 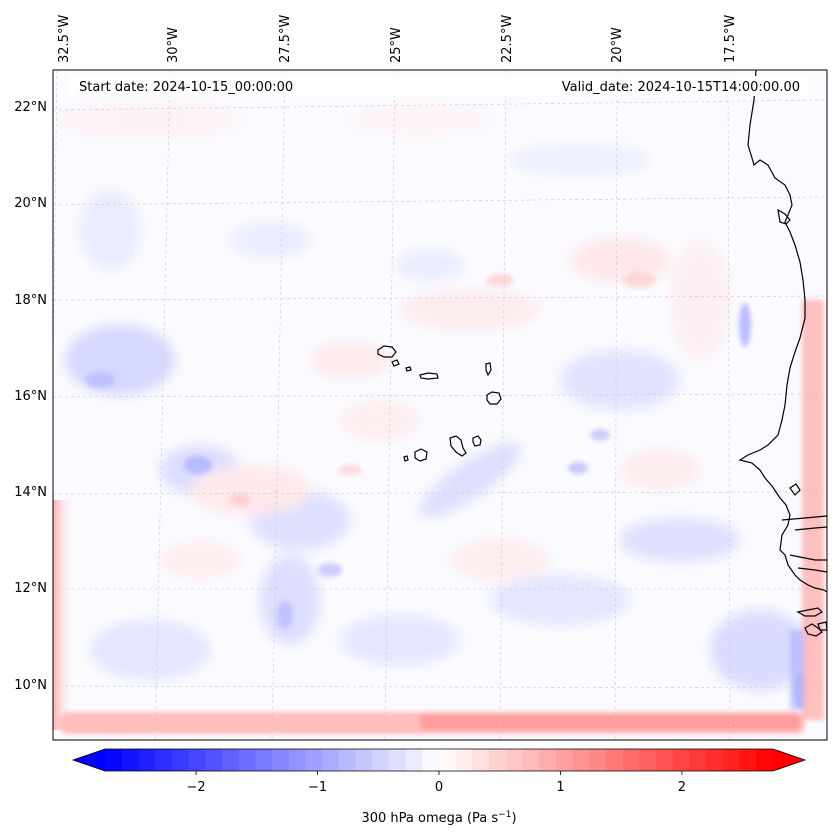 I want to click on lat-label: 18°N, so click(x=30, y=300).